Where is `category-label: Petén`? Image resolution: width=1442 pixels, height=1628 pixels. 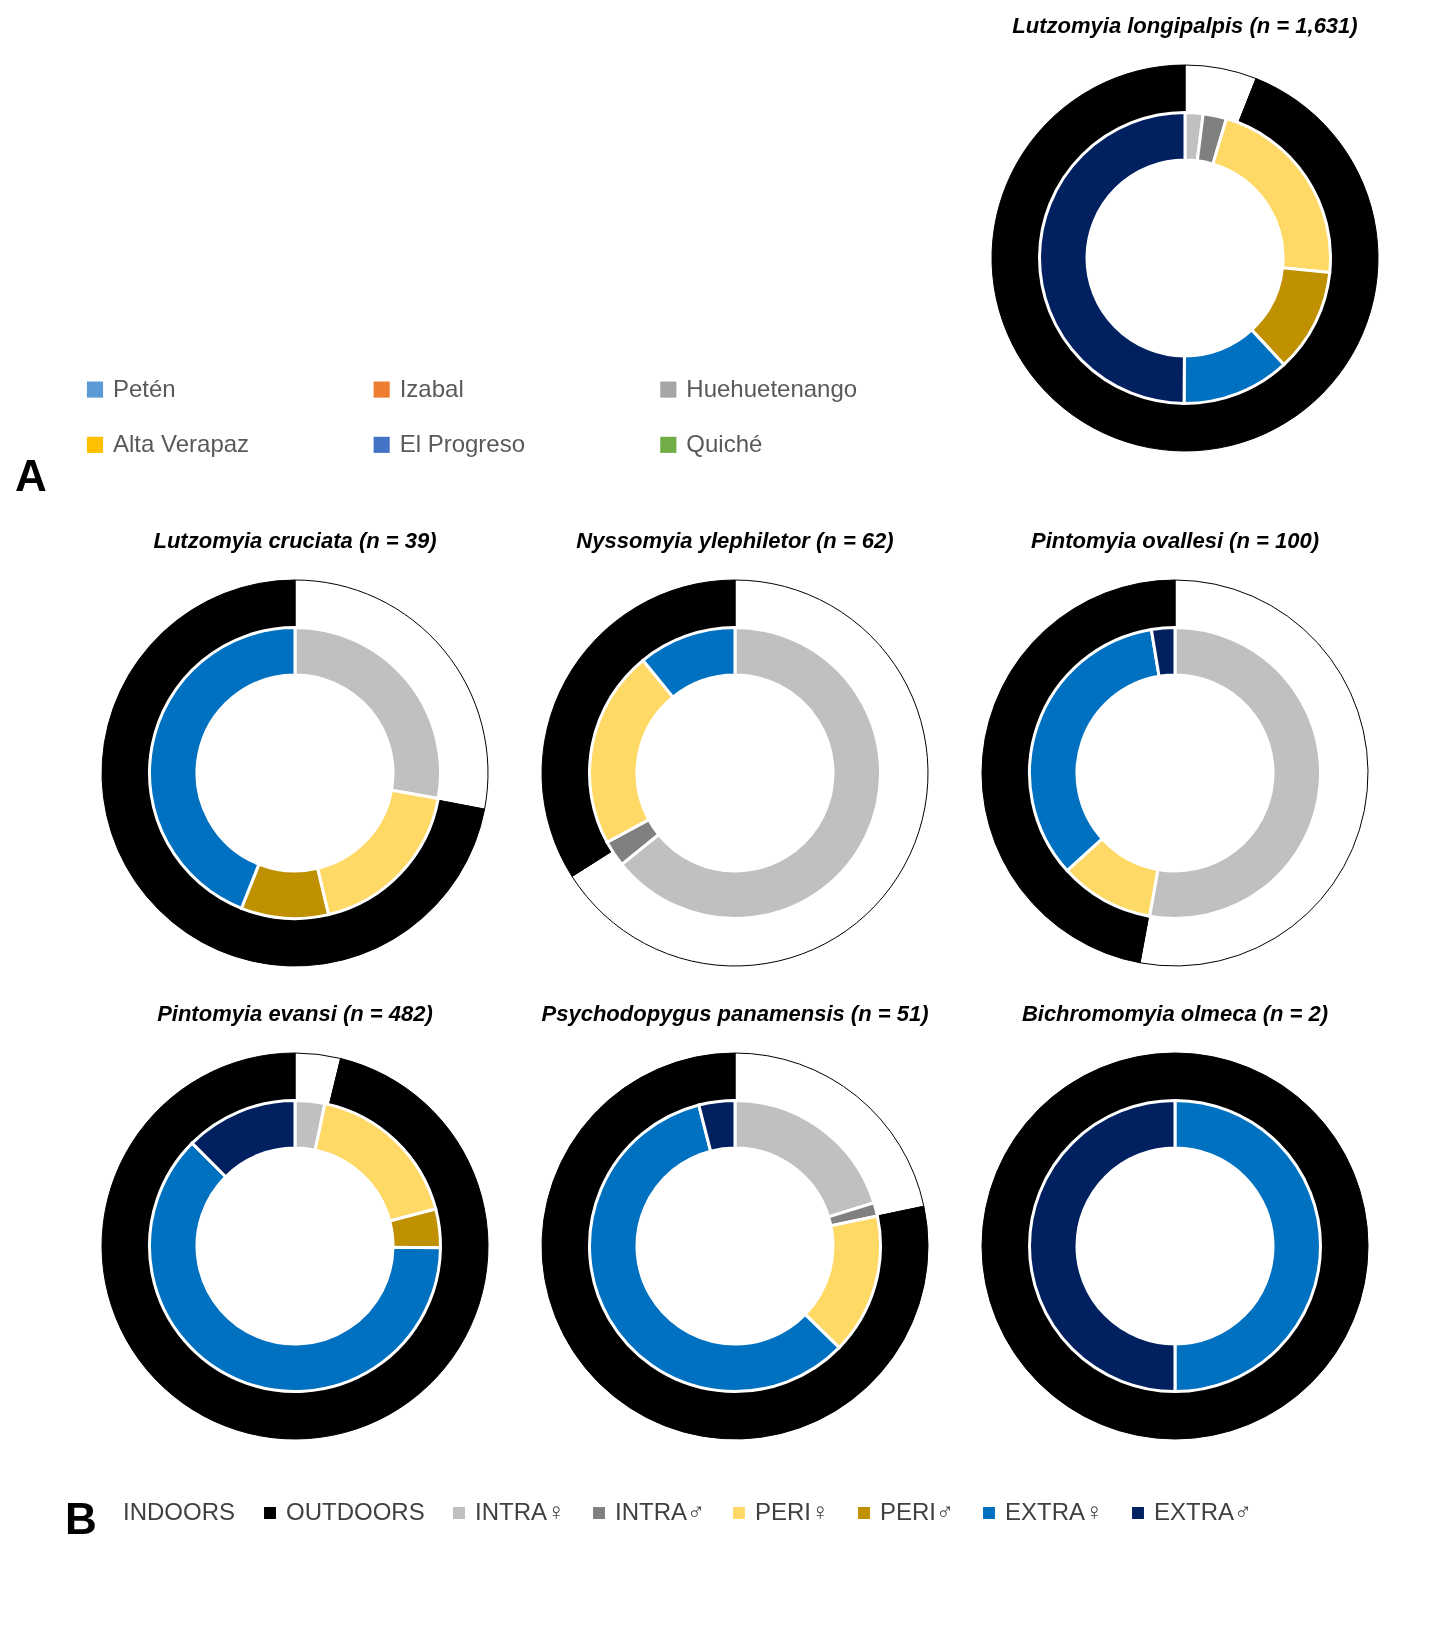 category-label: Petén is located at coordinates (144, 388).